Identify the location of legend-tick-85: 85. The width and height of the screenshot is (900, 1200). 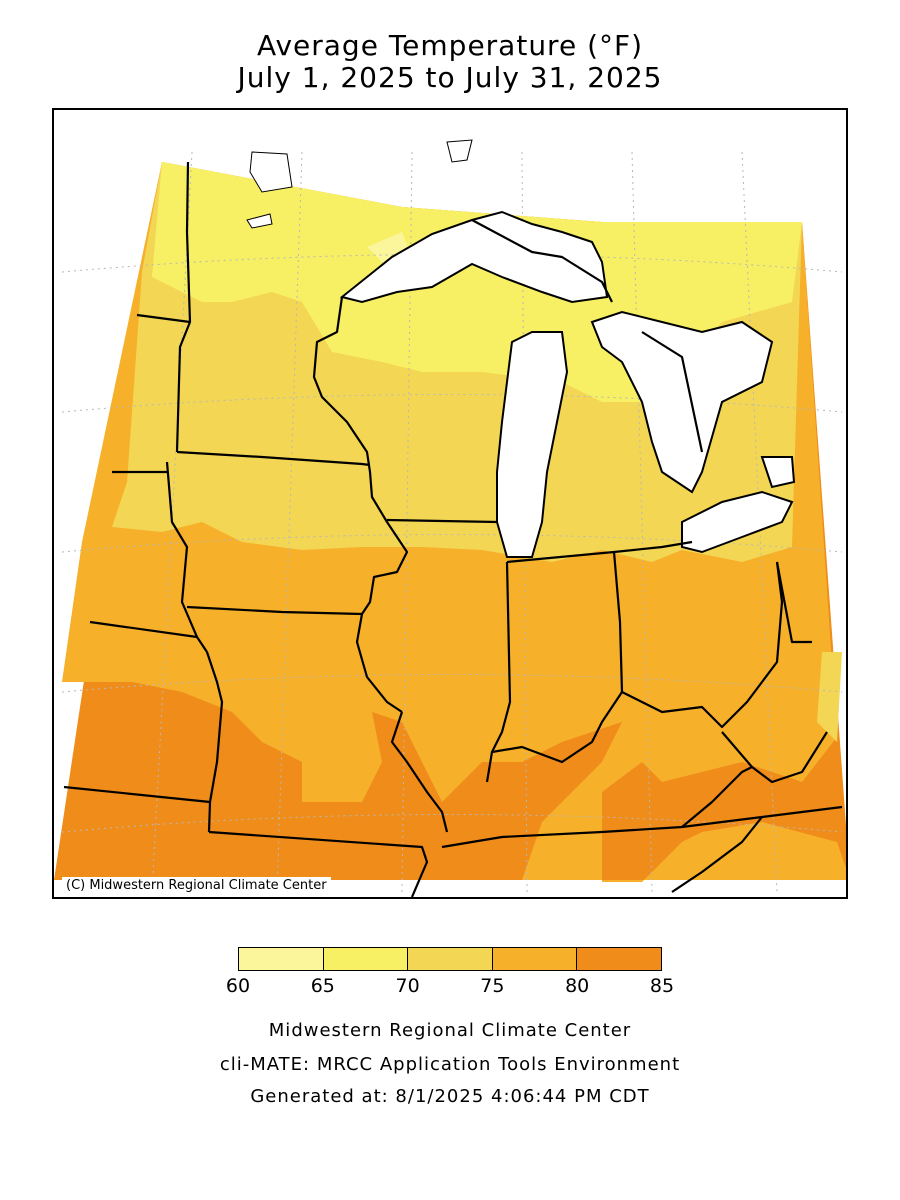
(662, 986).